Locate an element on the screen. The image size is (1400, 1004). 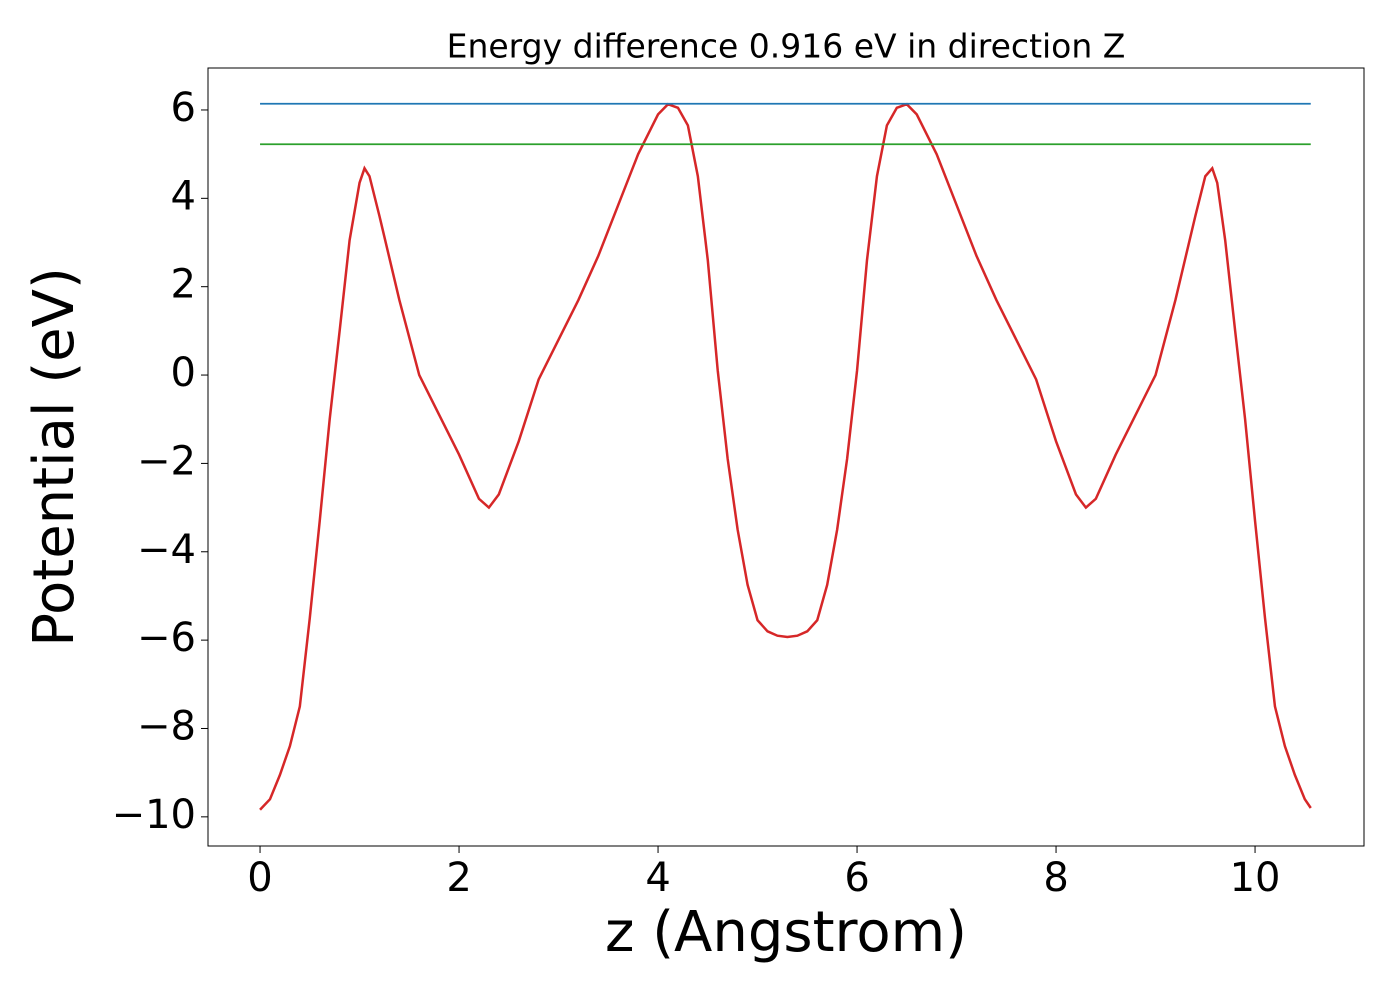
x-tick-label: 6 is located at coordinates (856, 878).